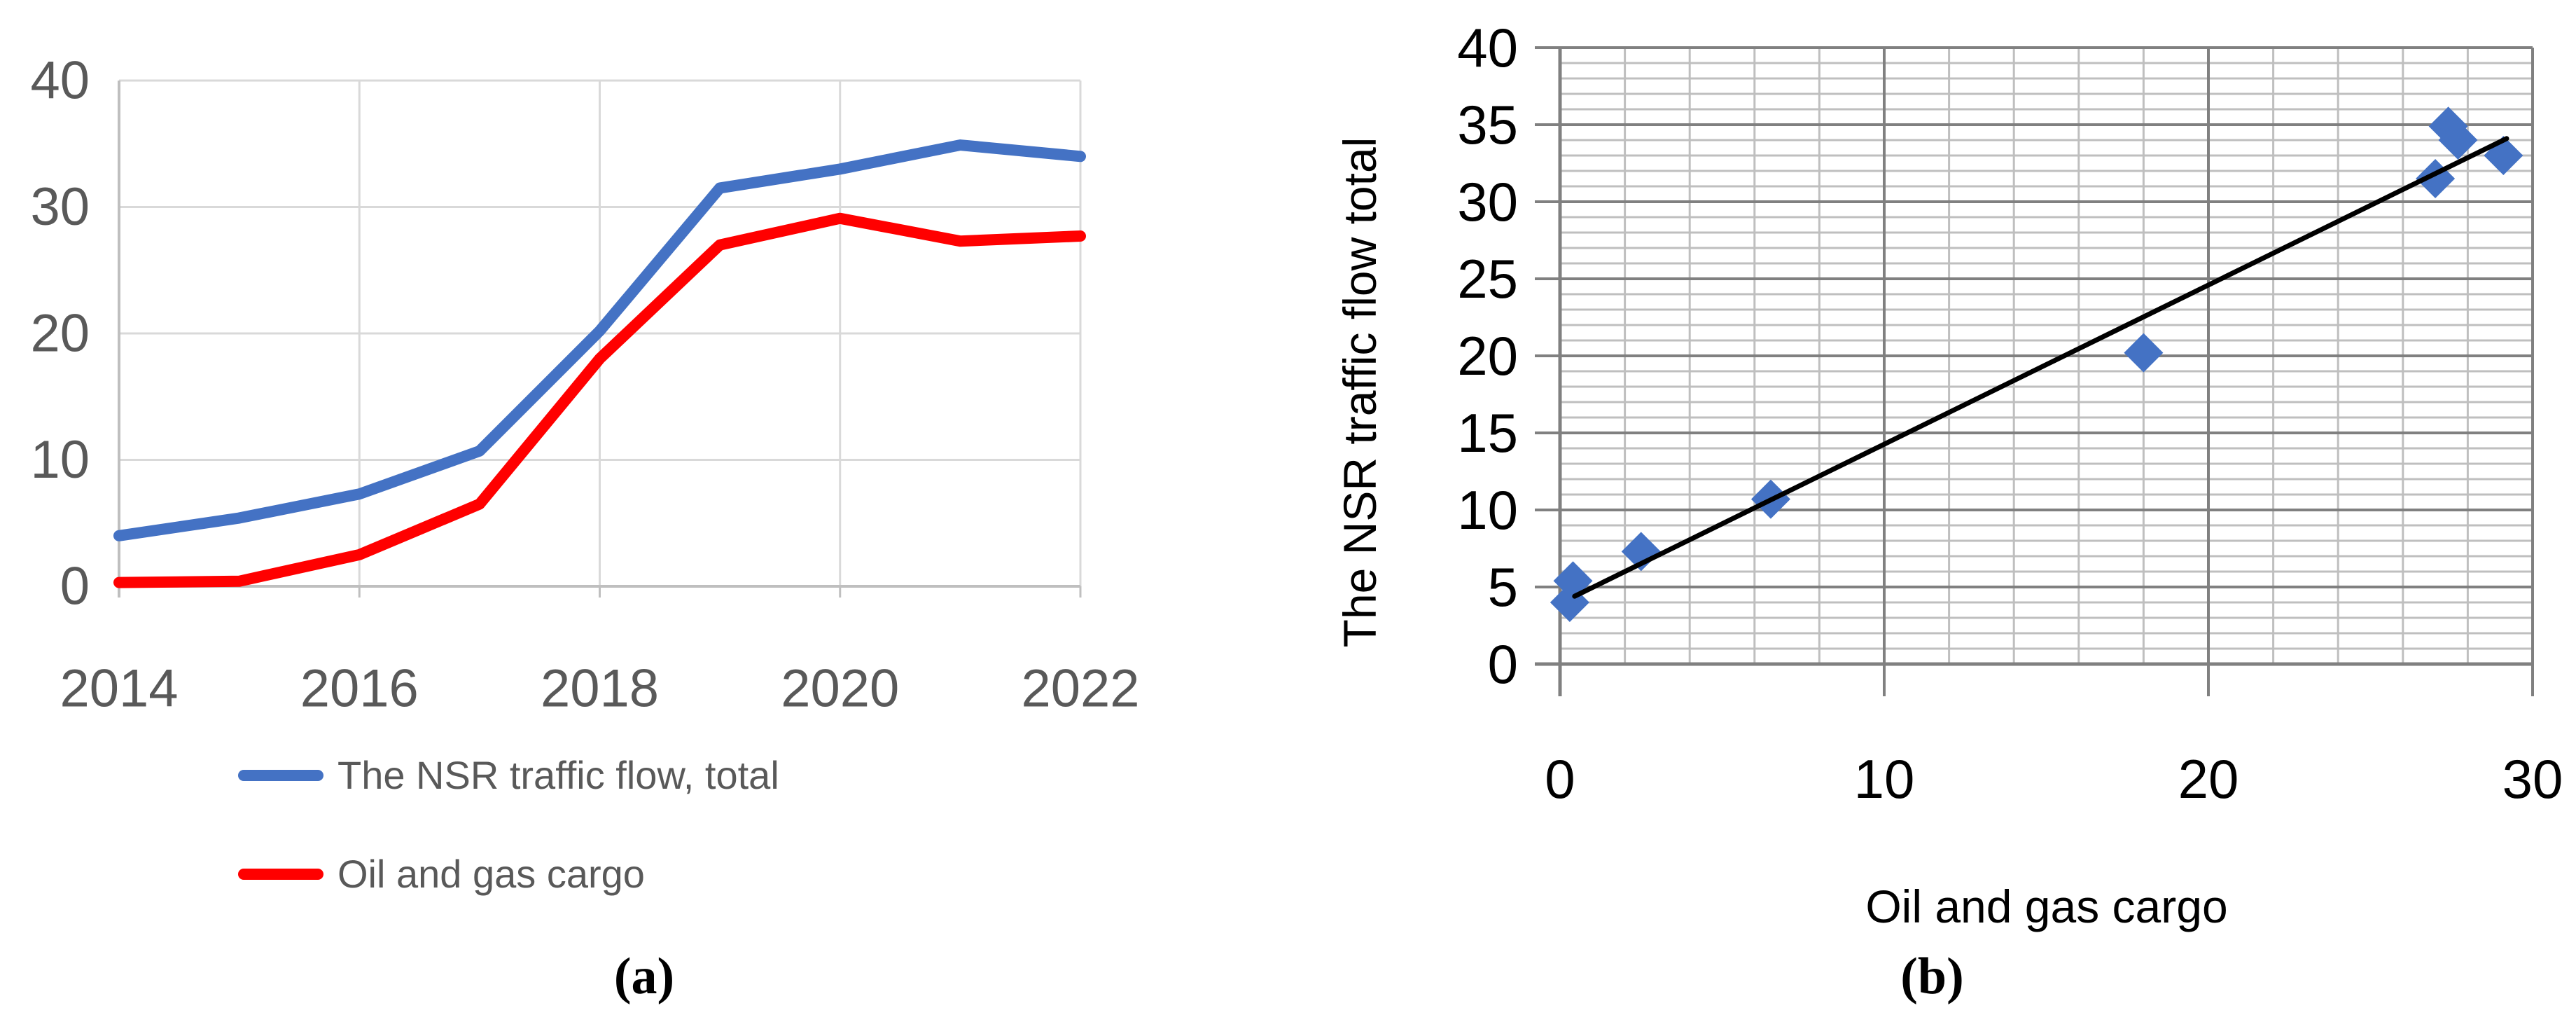 The height and width of the screenshot is (1022, 2576). I want to click on legend-label-total: The NSR traffic flow, total, so click(558, 775).